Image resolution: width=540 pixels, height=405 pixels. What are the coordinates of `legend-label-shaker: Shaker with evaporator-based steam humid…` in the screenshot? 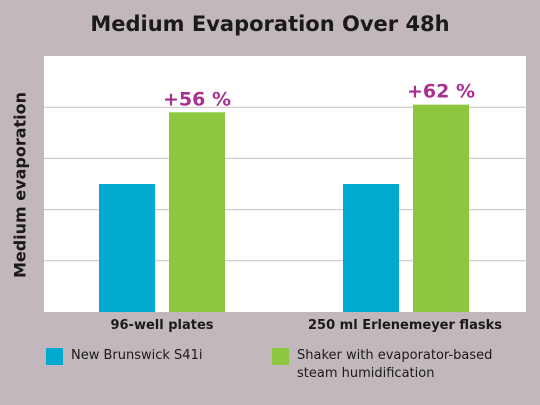 It's located at (394, 365).